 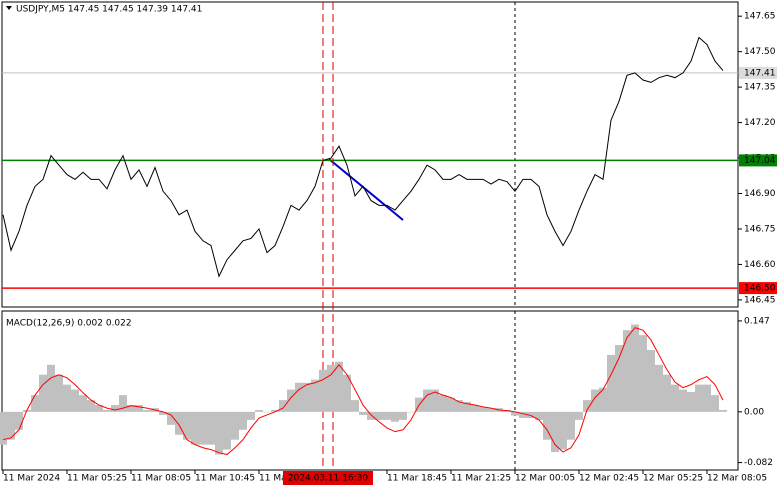 I want to click on cursor-label: 2024.03.11 16:30, so click(x=328, y=479).